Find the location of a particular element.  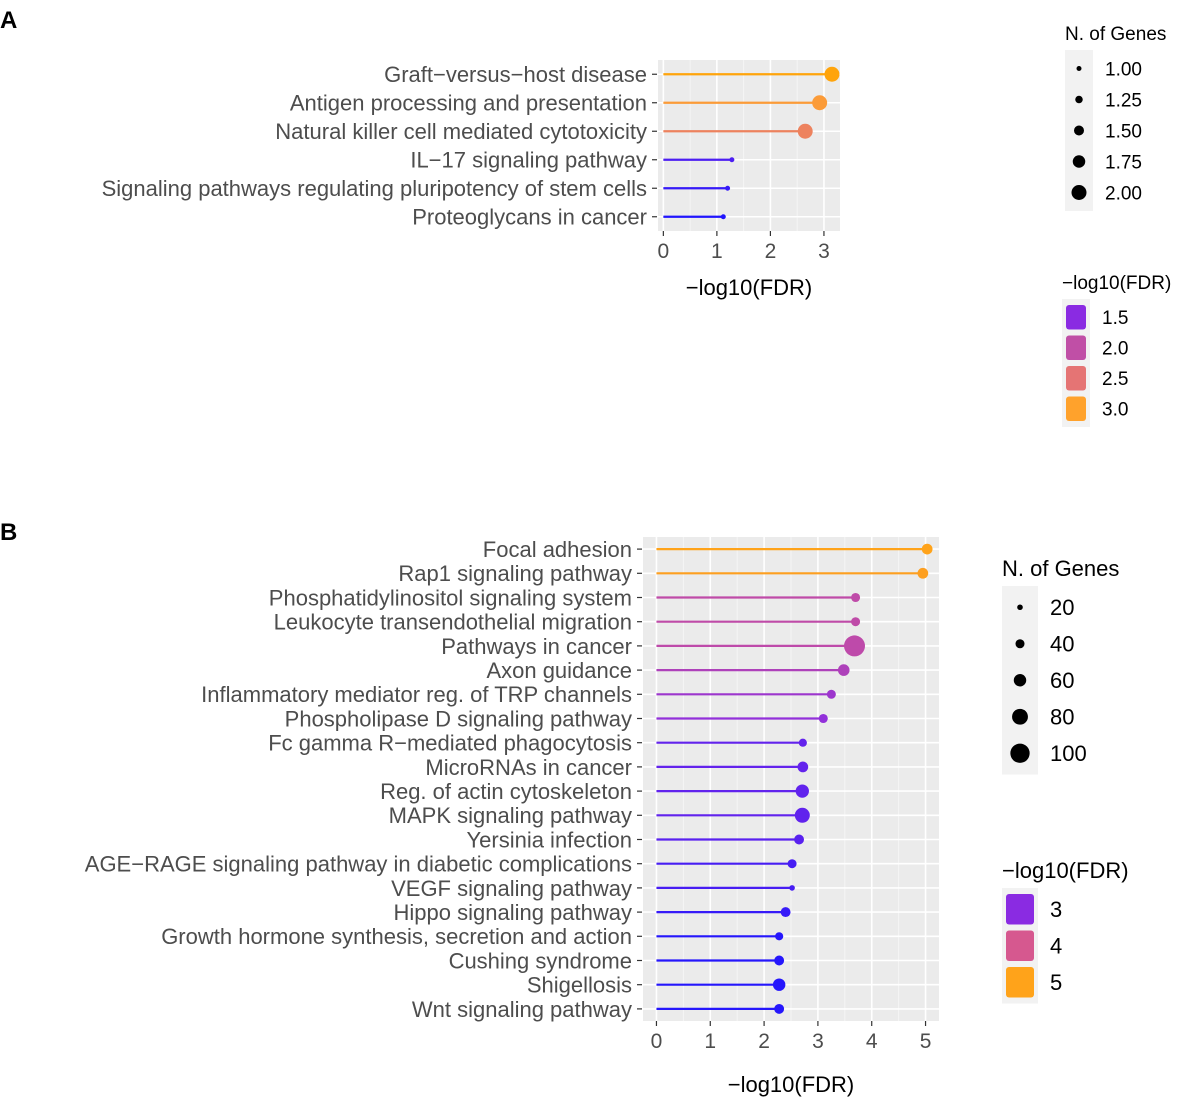

category-label: Focal adhesion is located at coordinates (557, 549).